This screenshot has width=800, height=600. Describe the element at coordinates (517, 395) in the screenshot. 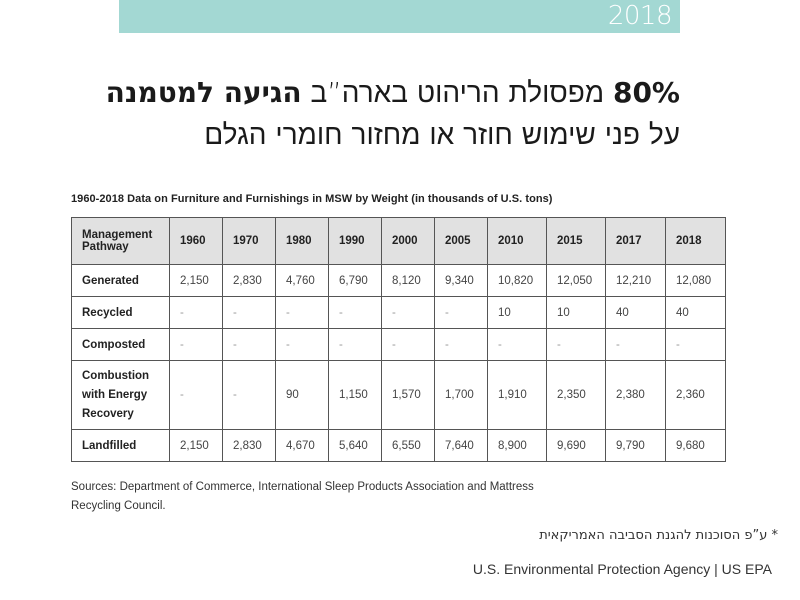

I see `table-cell: 1,910` at that location.